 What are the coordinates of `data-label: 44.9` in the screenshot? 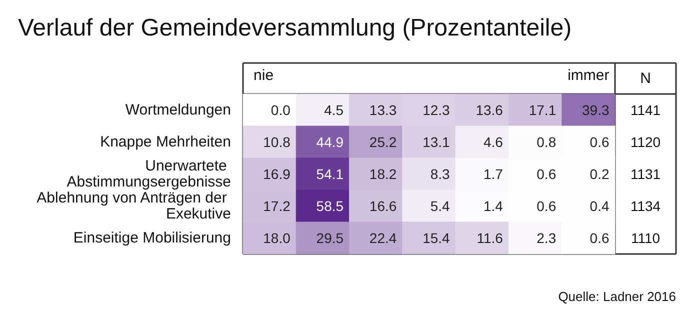 It's located at (330, 142).